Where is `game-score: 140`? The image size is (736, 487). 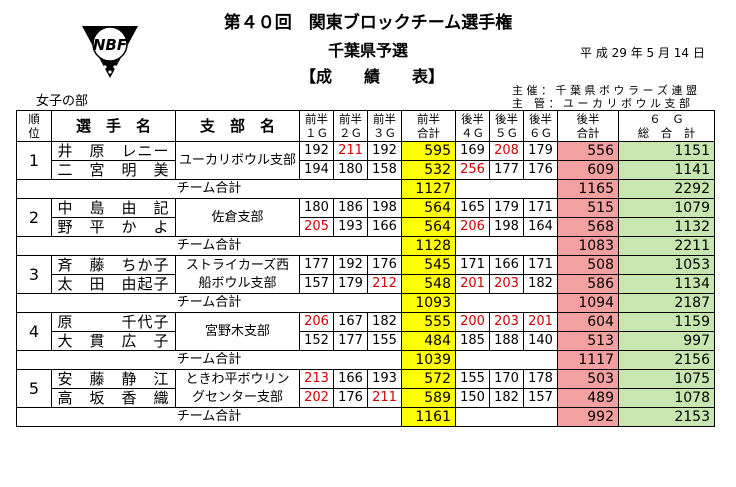
game-score: 140 is located at coordinates (540, 341).